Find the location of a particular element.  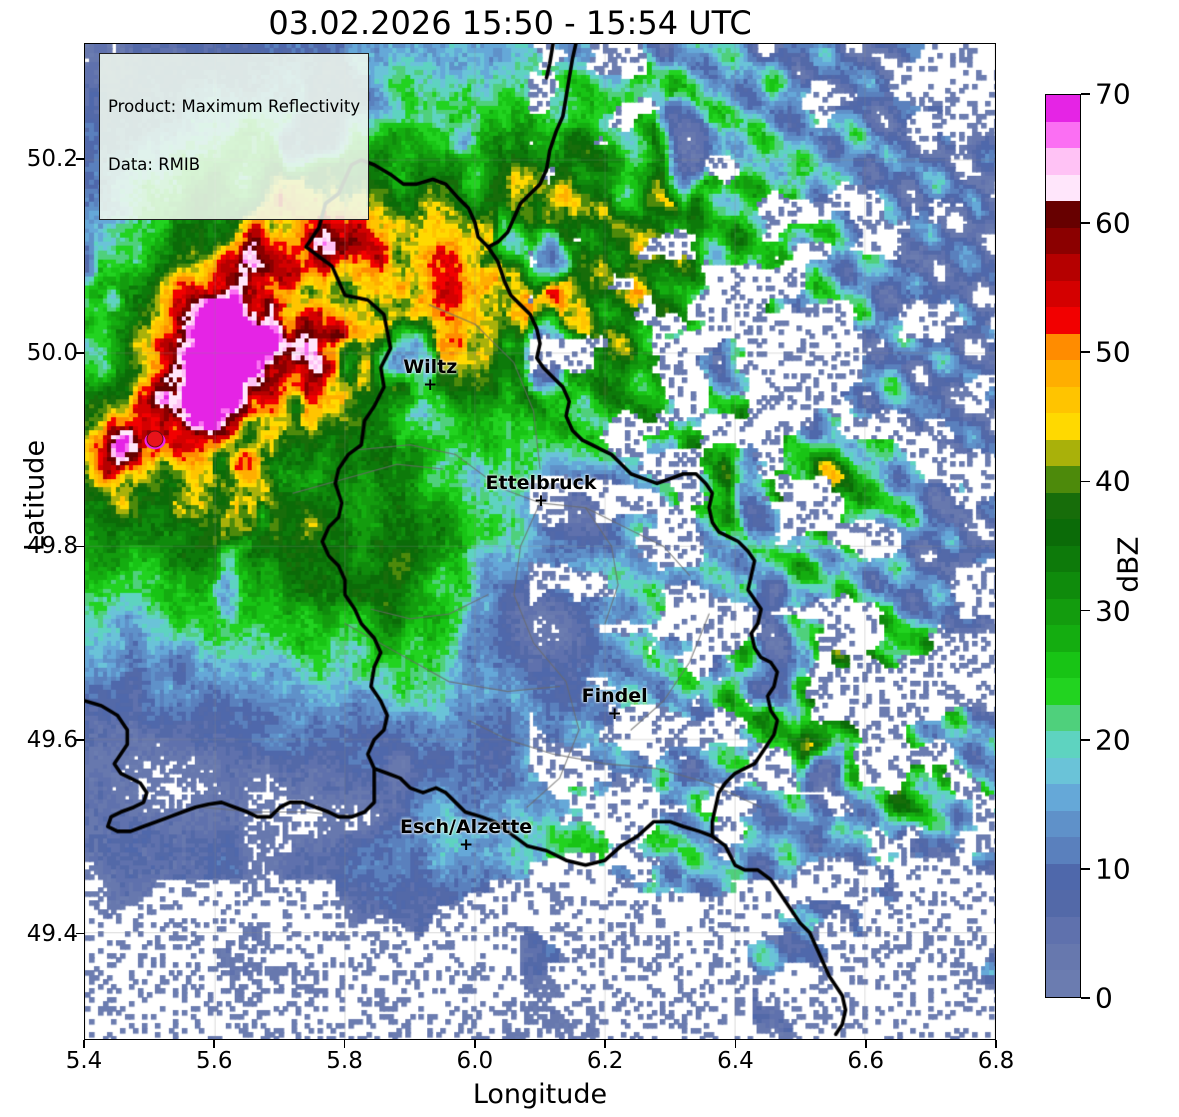

city-label: Esch/Alzette + is located at coordinates (466, 835).